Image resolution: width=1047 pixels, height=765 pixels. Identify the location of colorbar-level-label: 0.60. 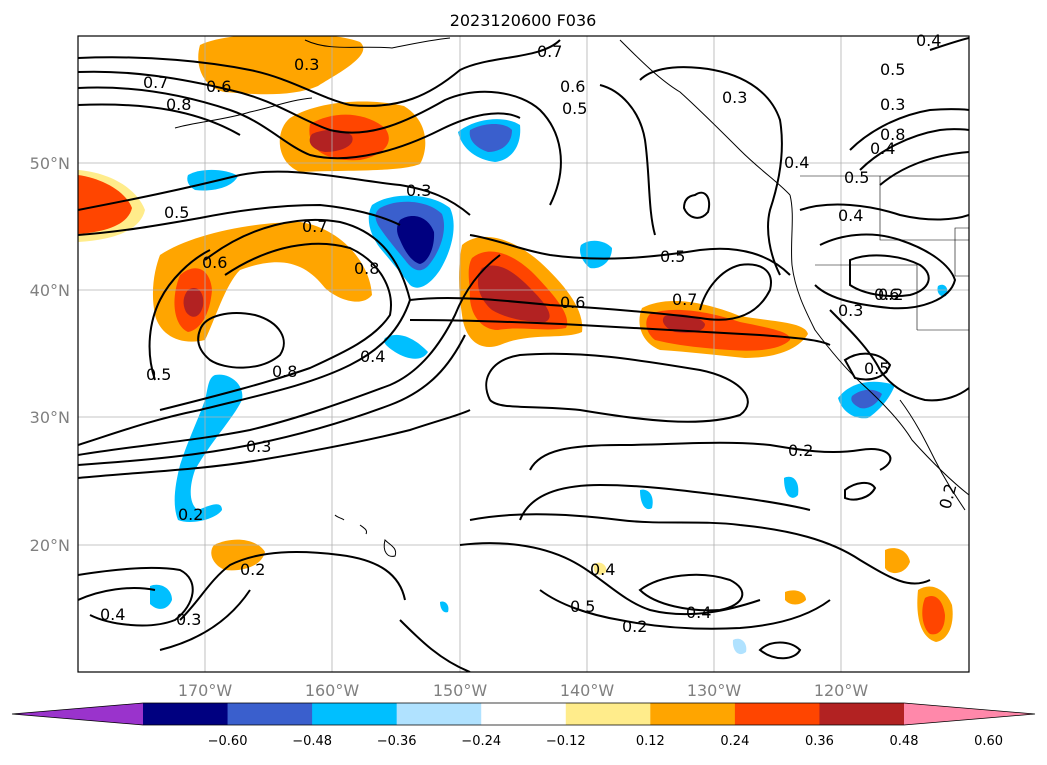
(988, 741).